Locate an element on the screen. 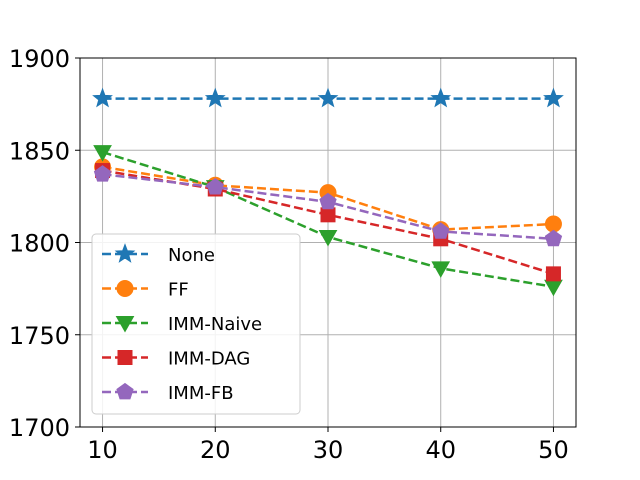 Image resolution: width=640 pixels, height=480 pixels. legend-marker-none is located at coordinates (125, 253).